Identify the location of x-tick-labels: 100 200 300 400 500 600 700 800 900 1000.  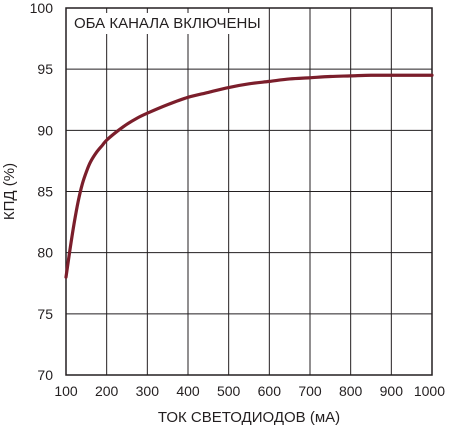
(249, 391).